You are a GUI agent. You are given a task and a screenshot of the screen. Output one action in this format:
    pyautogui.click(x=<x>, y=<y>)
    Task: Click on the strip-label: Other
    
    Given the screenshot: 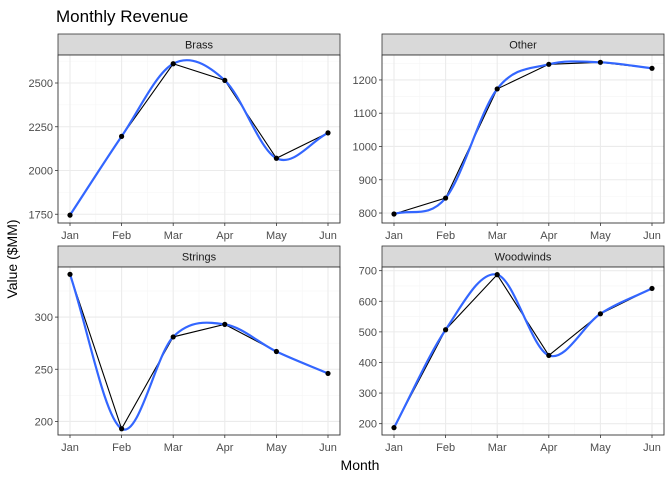 What is the action you would take?
    pyautogui.click(x=523, y=46)
    